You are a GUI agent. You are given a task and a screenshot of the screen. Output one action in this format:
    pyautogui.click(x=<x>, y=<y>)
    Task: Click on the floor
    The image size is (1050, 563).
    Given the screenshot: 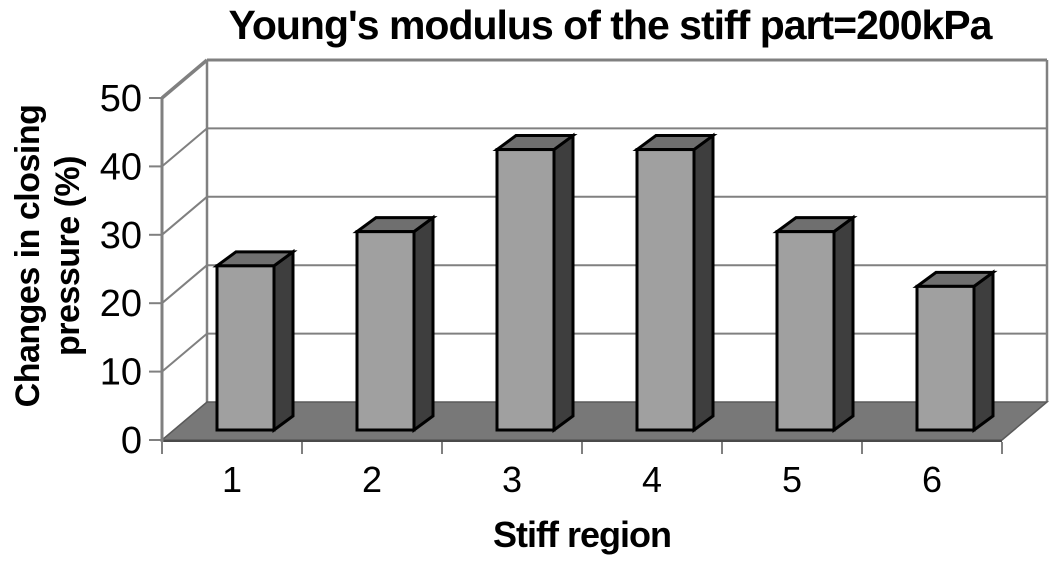 What is the action you would take?
    pyautogui.click(x=604, y=421)
    